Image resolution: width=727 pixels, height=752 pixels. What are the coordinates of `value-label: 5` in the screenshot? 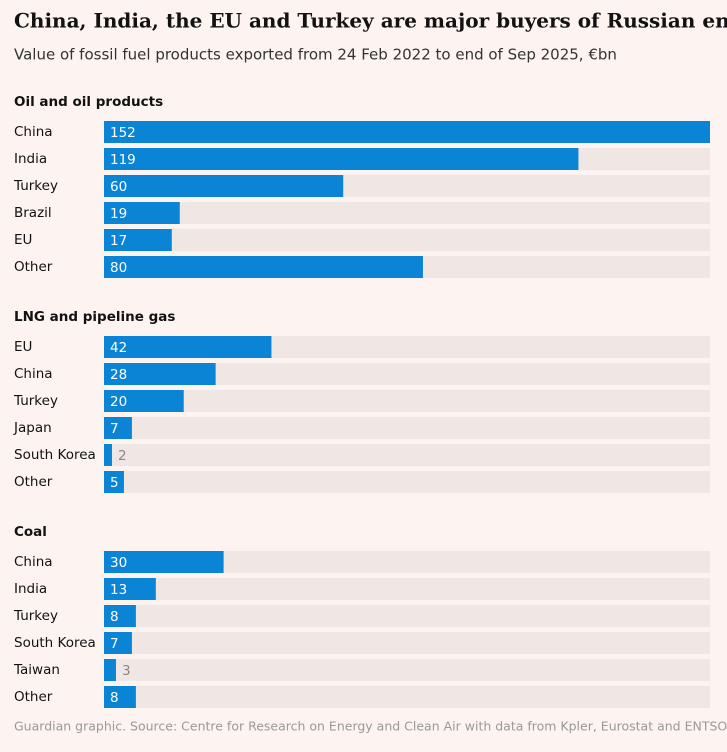 It's located at (114, 483).